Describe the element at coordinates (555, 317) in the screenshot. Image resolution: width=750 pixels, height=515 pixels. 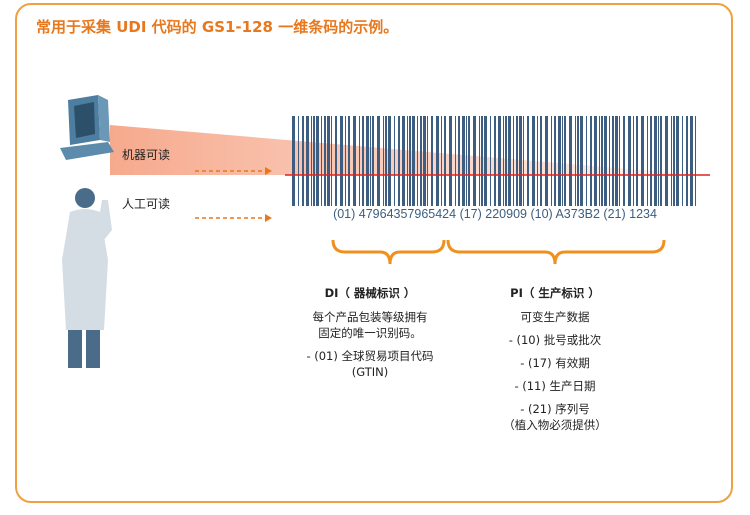
I see `pi-desc: 可变生产数据` at that location.